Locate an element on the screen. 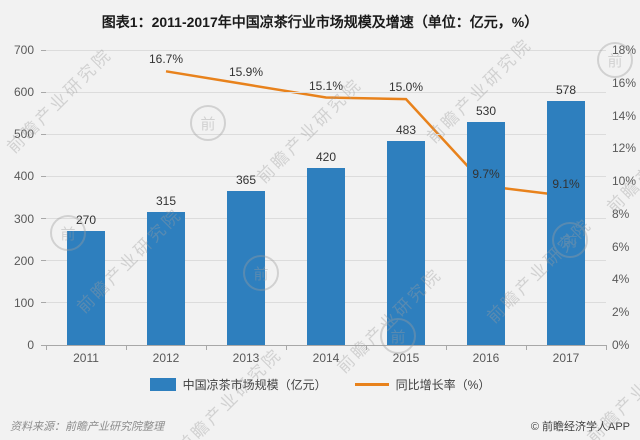 The width and height of the screenshot is (640, 440). left-axis-label: 400 is located at coordinates (23, 176).